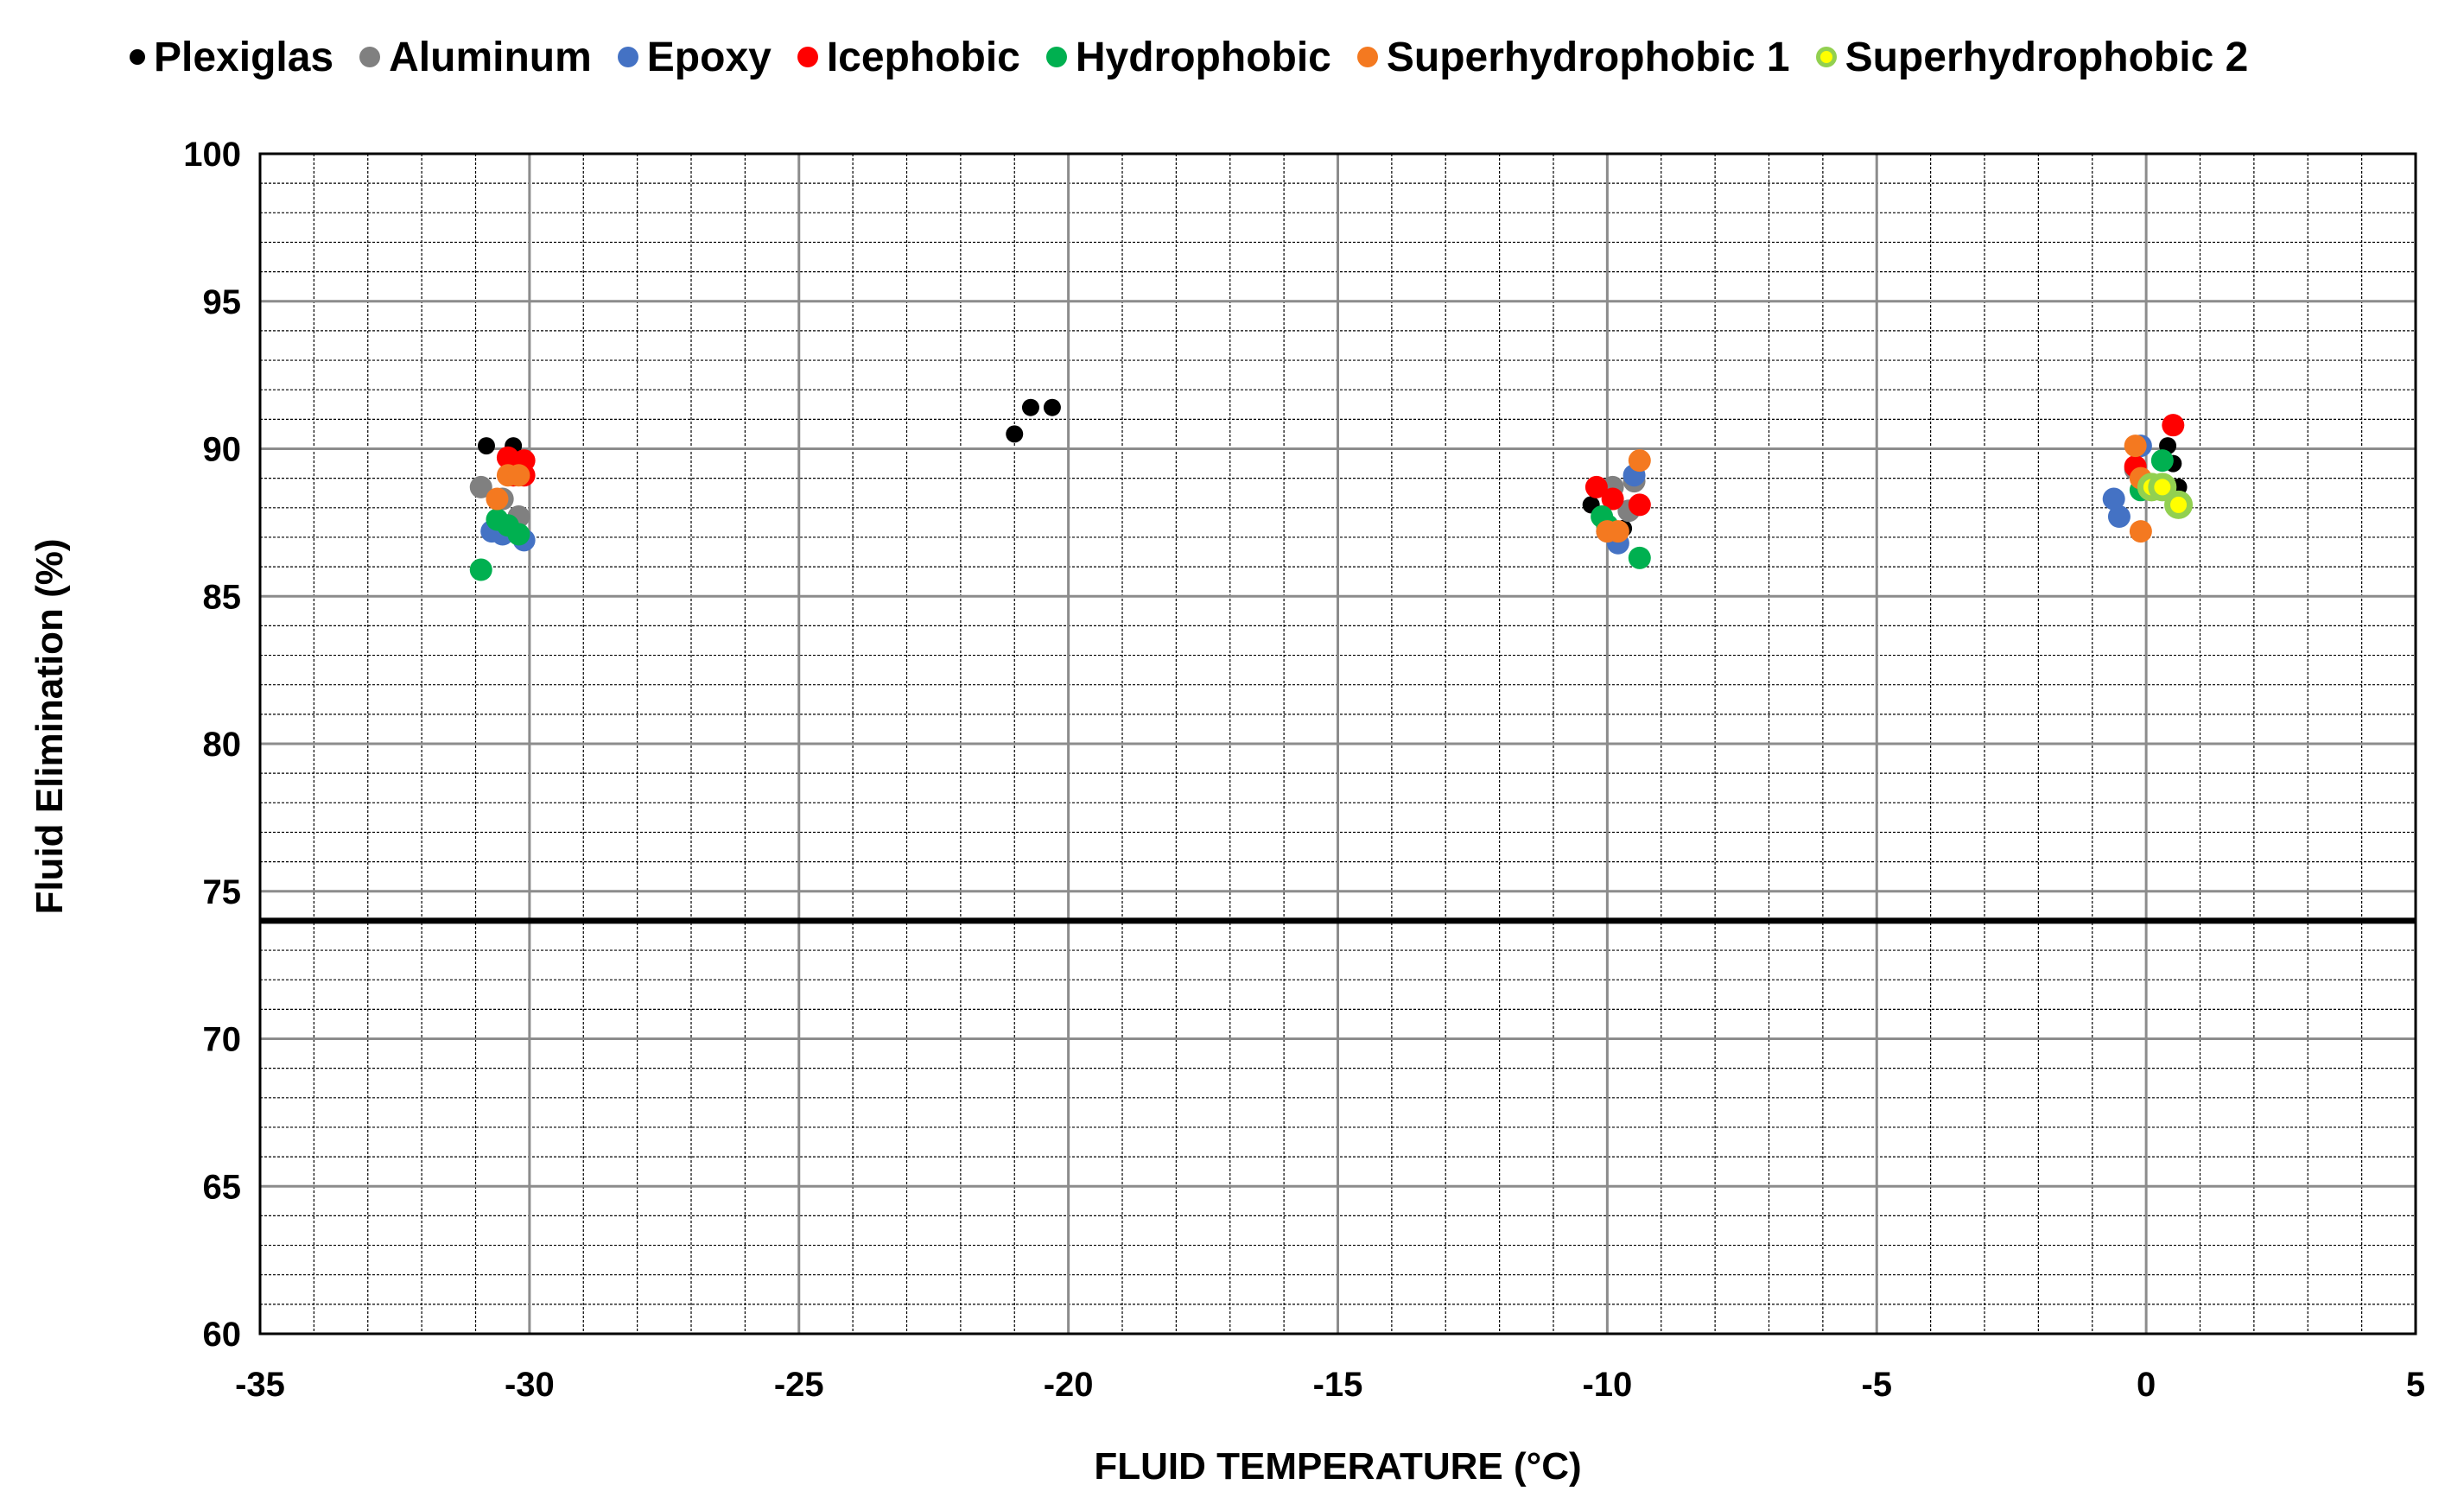 The height and width of the screenshot is (1510, 2464). I want to click on legend-item-epoxy: Epoxy, so click(694, 58).